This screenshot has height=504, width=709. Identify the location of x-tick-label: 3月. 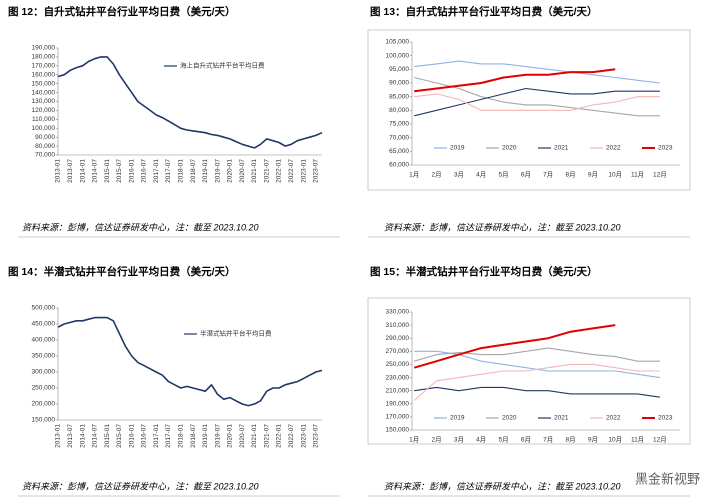
(459, 175).